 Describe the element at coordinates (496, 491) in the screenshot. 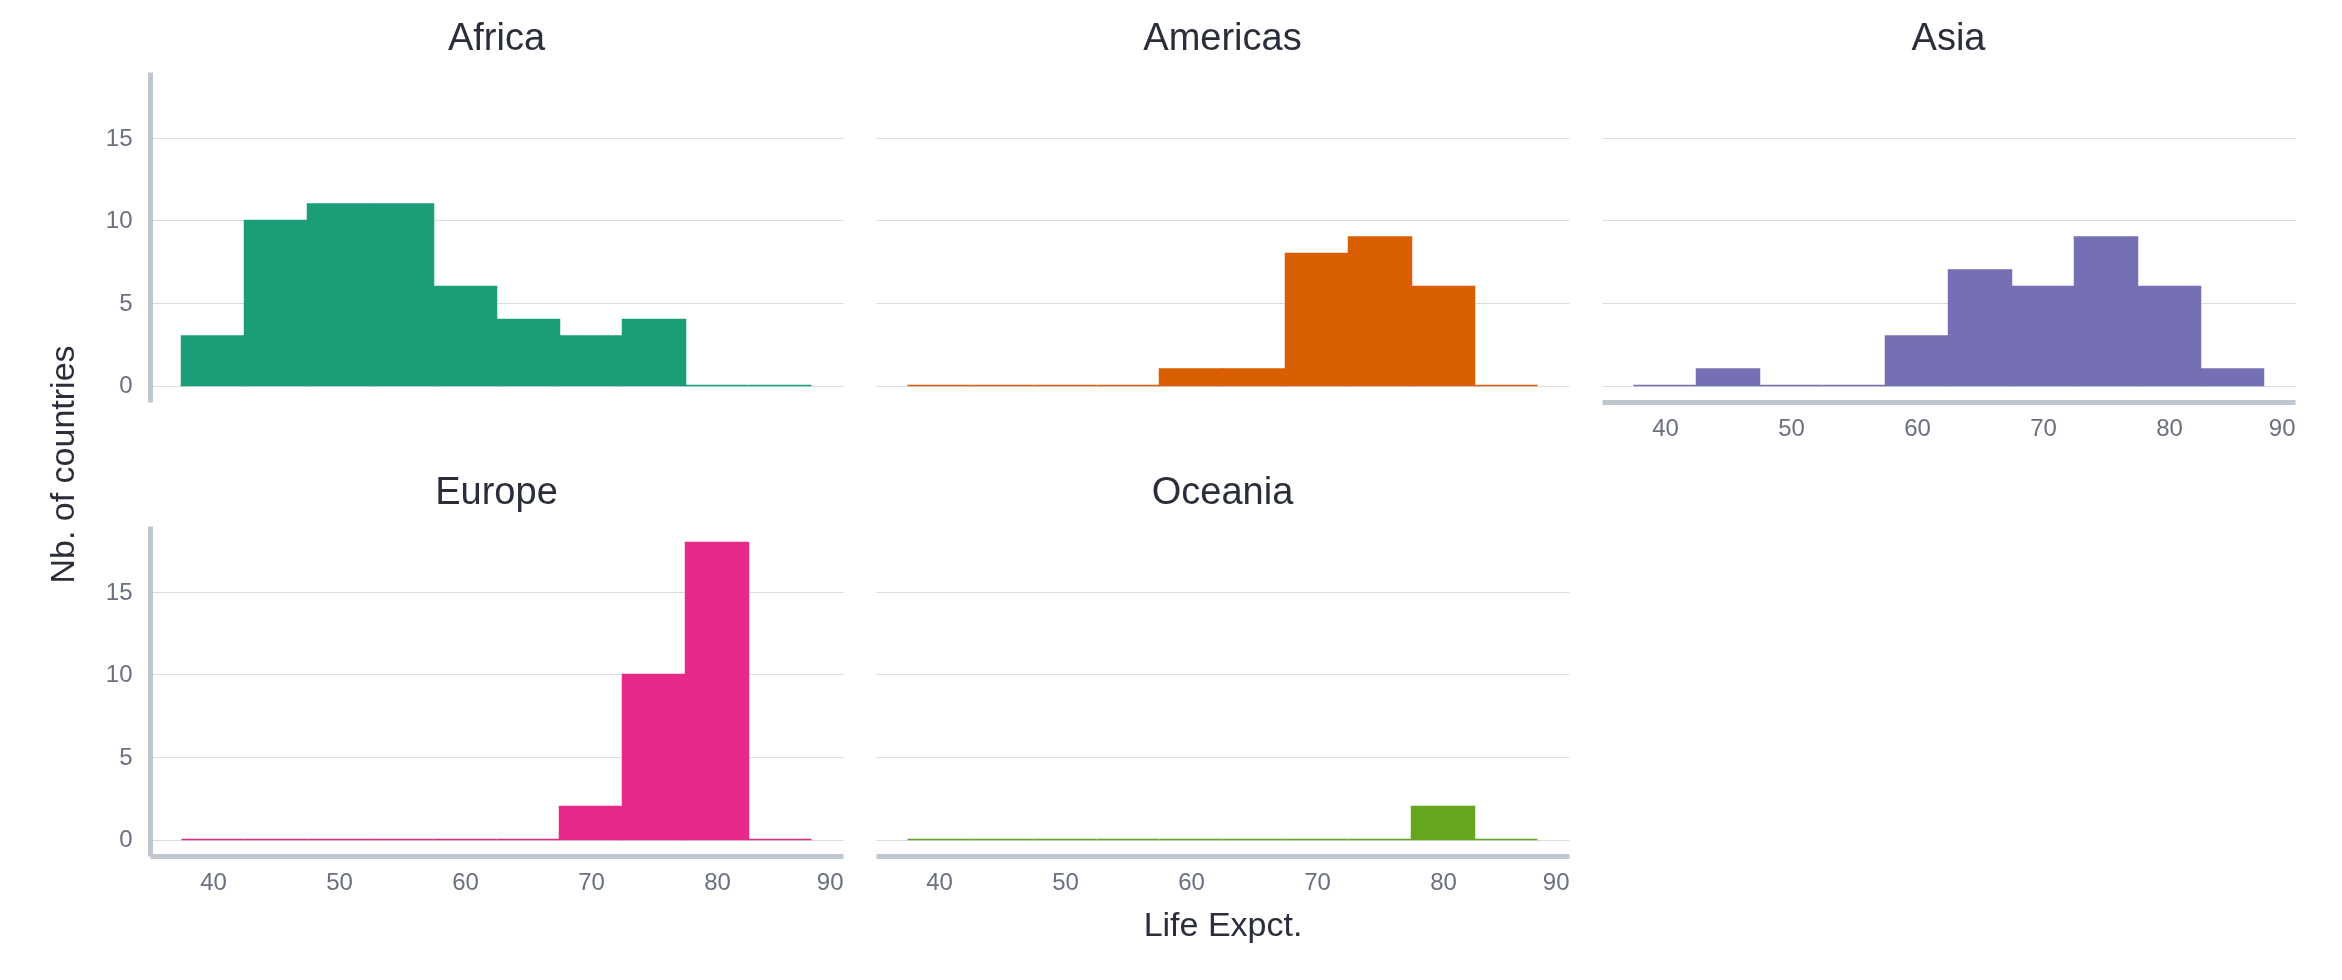

I see `chart-title: Europe` at that location.